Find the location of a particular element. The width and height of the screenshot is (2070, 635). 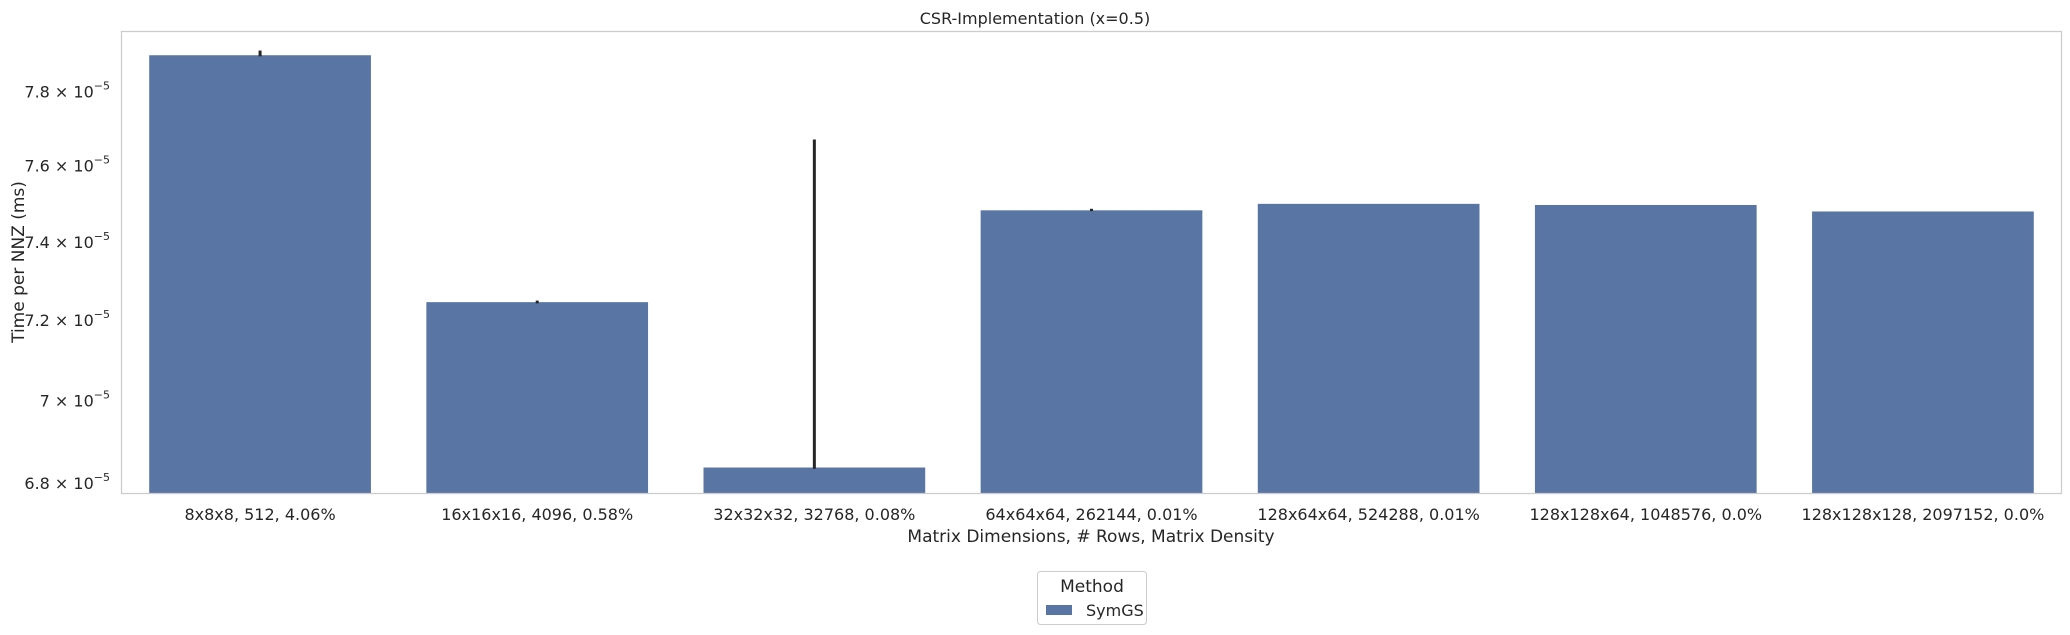

x-tick-label: 64x64x64, 262144, 0.01% is located at coordinates (1091, 514).